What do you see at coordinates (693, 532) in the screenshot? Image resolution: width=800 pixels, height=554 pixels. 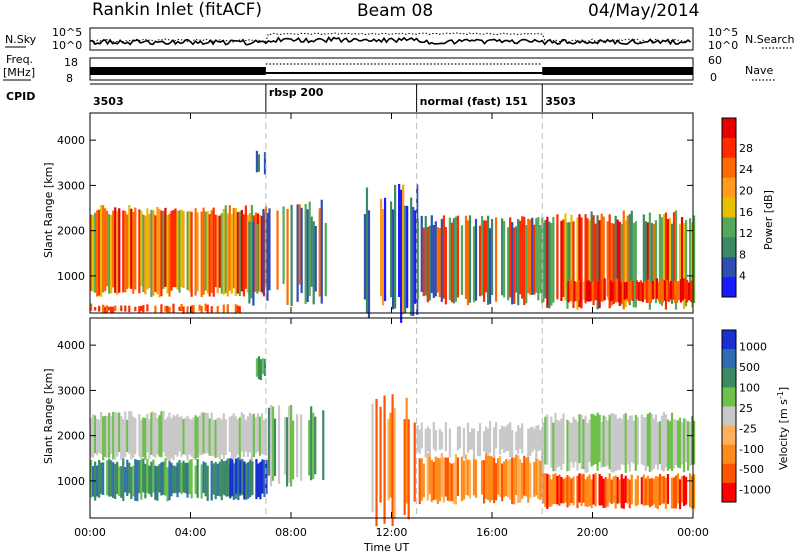 I see `x-tick-label: 00:00` at bounding box center [693, 532].